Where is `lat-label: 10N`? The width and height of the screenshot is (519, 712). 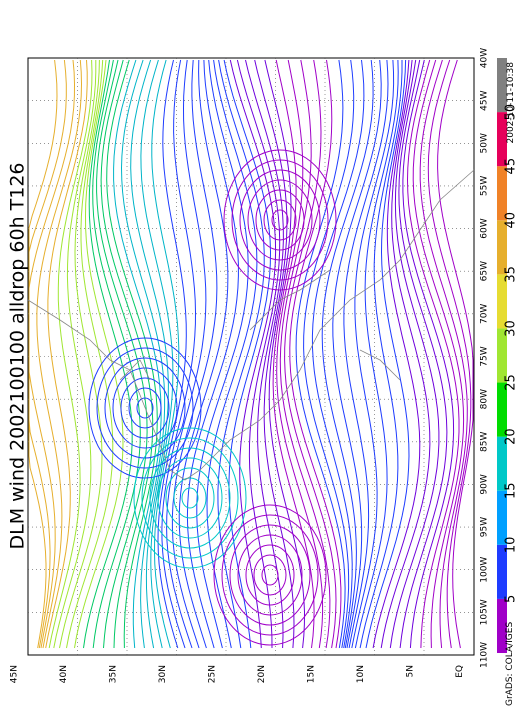 lat-label: 10N is located at coordinates (361, 674).